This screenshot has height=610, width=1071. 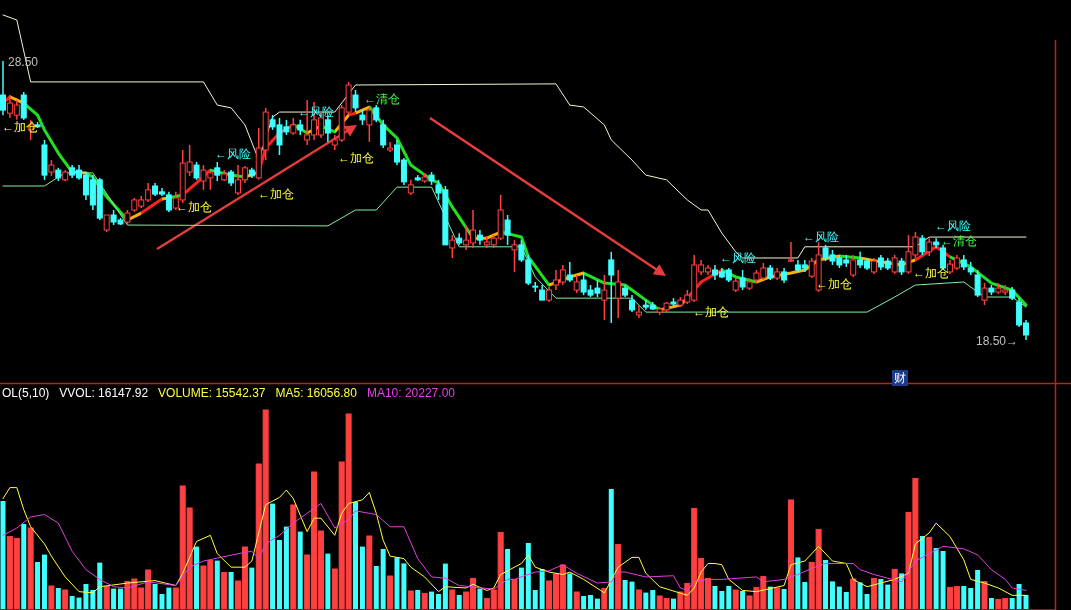 What do you see at coordinates (26, 393) in the screenshot?
I see `text: OL(5,10)` at bounding box center [26, 393].